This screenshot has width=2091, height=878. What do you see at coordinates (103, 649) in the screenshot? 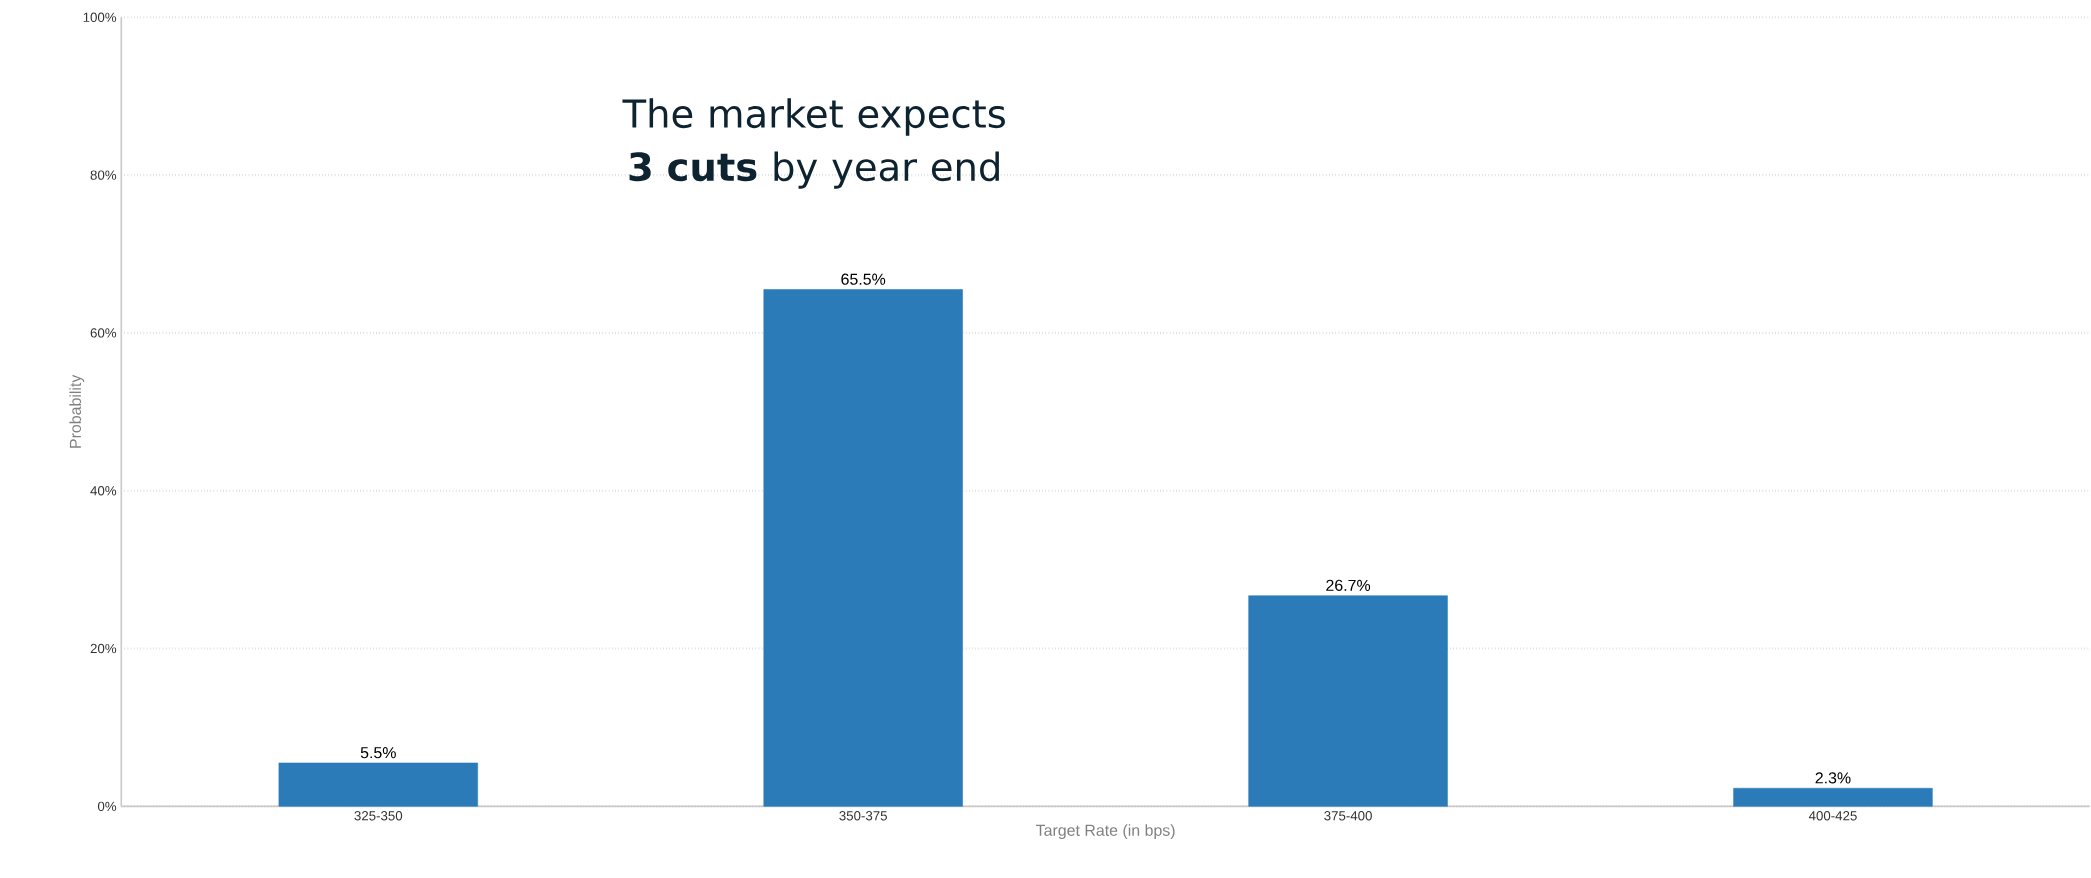
I see `y-tick-label: 20%` at bounding box center [103, 649].